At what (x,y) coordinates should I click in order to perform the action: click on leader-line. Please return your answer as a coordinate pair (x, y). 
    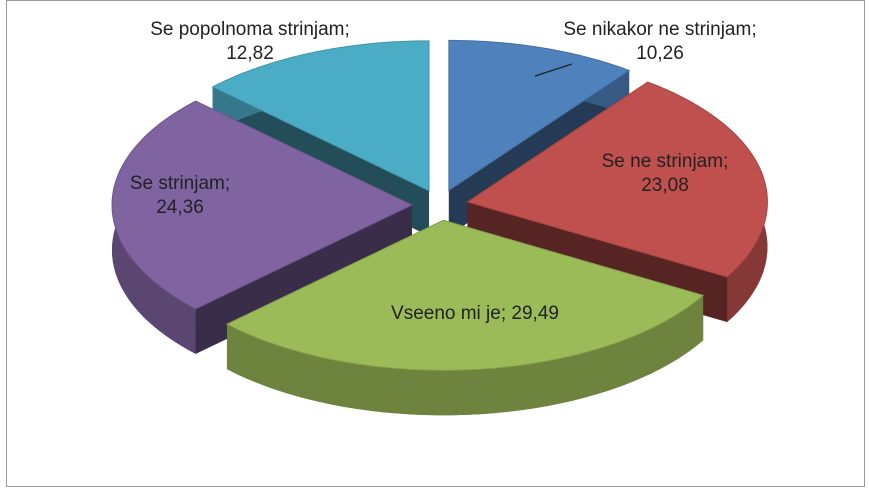
    Looking at the image, I should click on (553, 70).